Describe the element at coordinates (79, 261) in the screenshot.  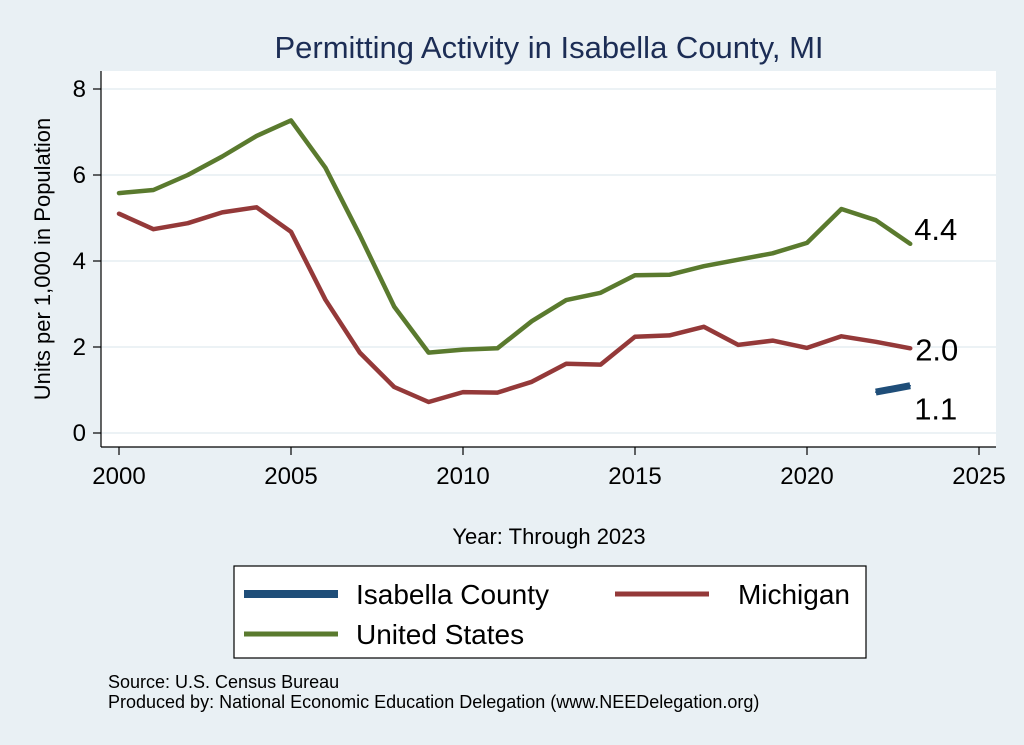
I see `y-tick-label: 4` at that location.